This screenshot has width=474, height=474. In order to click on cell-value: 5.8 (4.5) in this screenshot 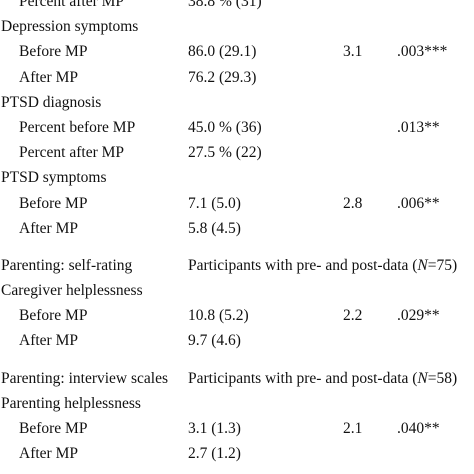, I will do `click(214, 228)`.